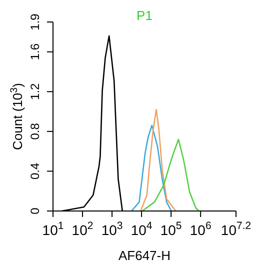 This screenshot has width=266, height=272. Describe the element at coordinates (35, 210) in the screenshot. I see `y-tick-label: 0` at that location.